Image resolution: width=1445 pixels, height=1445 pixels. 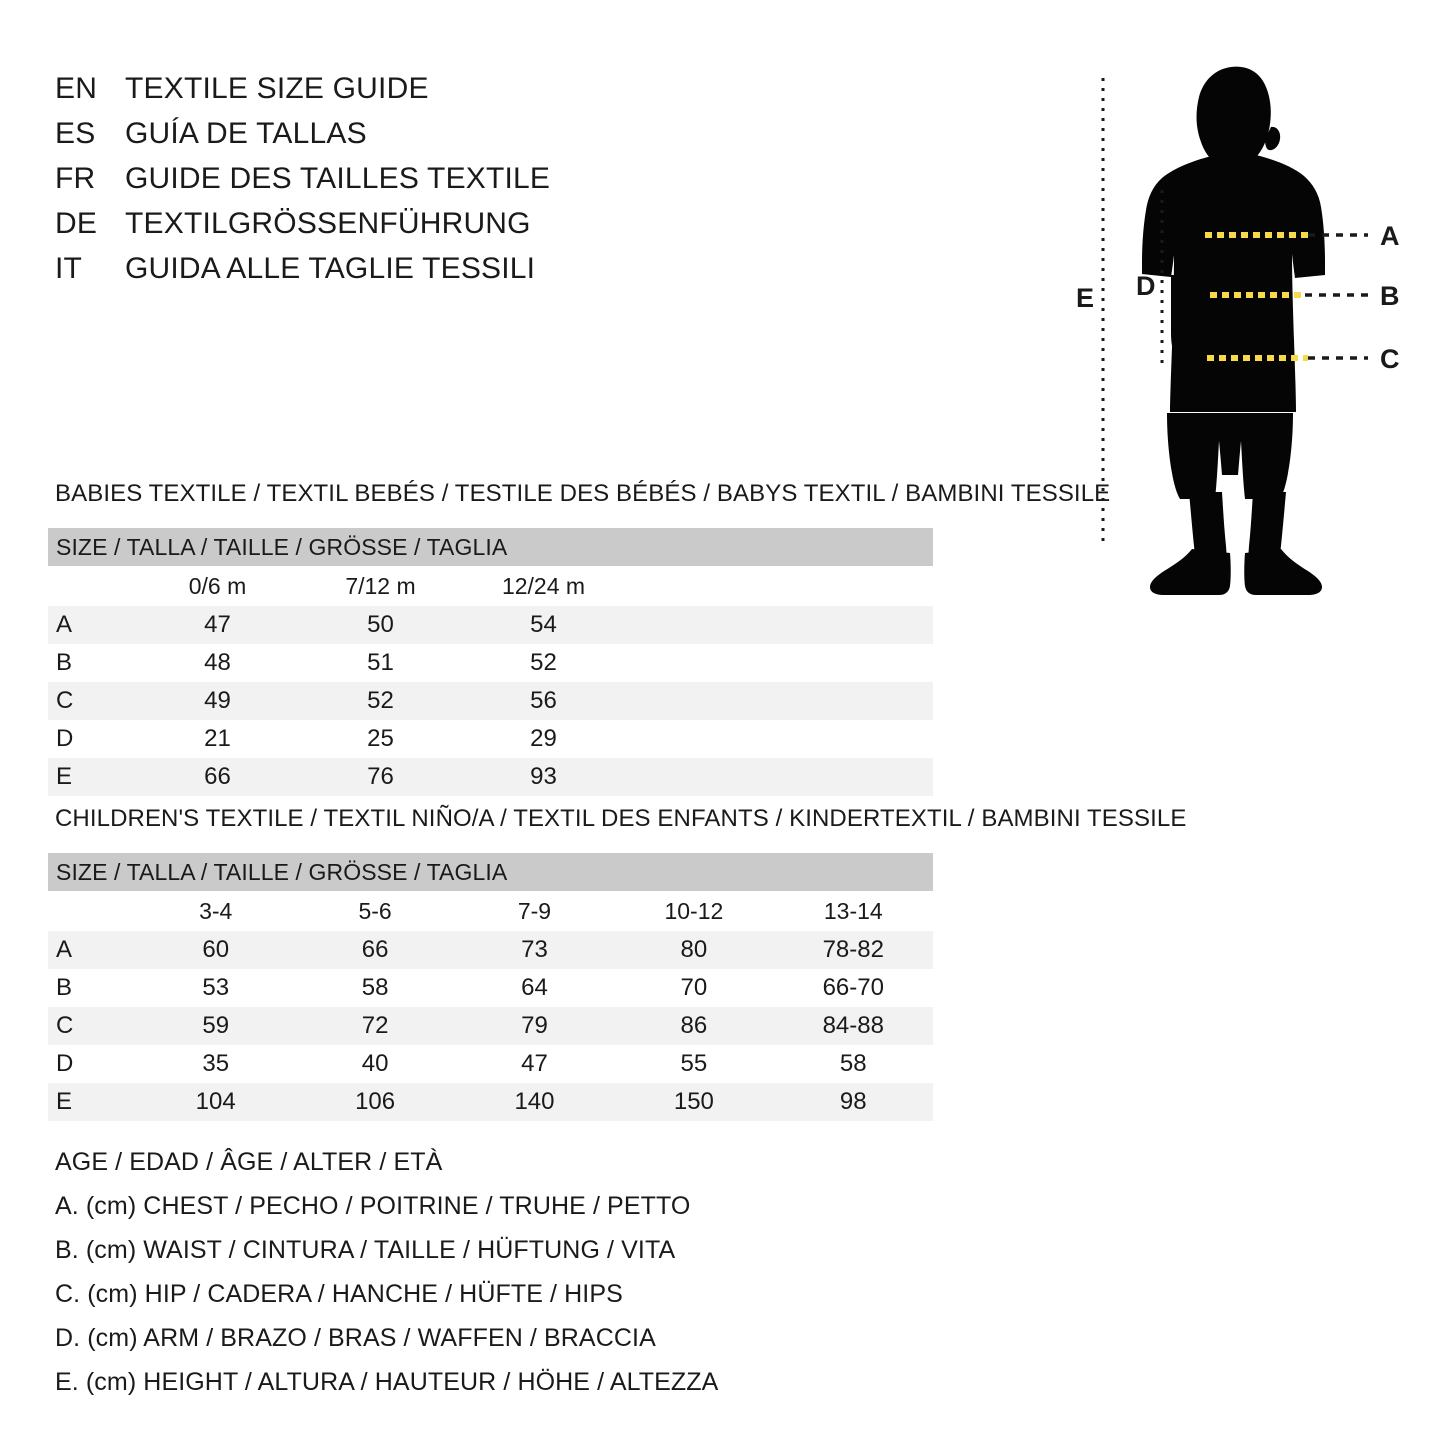 I want to click on babies-column-header: 7/12 m, so click(x=380, y=586).